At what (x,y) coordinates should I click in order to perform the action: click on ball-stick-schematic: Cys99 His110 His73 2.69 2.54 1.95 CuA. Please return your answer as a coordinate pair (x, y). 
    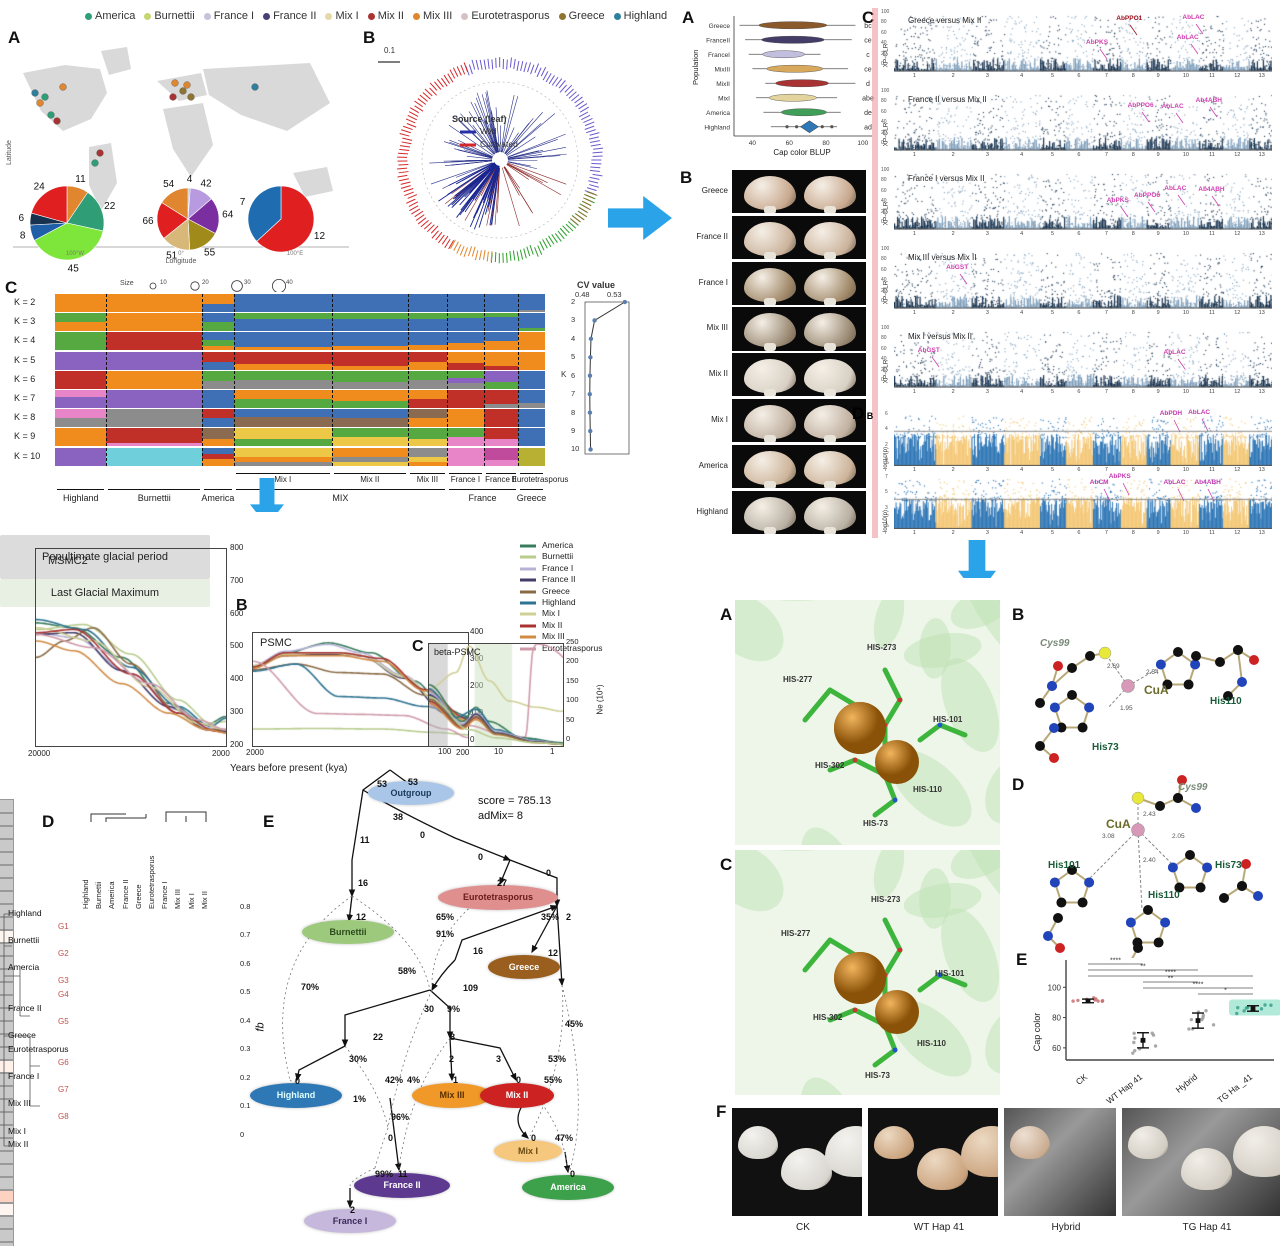
    Looking at the image, I should click on (1147, 700).